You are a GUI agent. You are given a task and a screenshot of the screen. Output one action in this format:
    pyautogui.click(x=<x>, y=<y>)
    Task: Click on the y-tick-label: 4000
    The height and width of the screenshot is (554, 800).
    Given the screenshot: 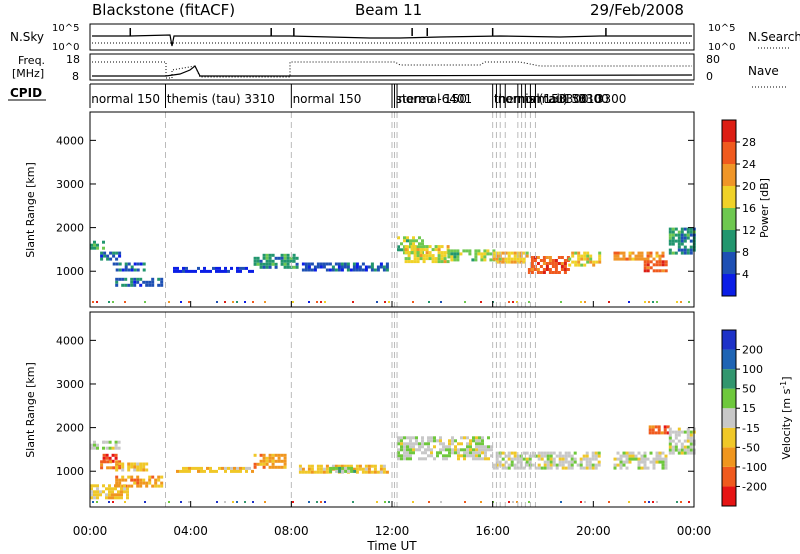 What is the action you would take?
    pyautogui.click(x=70, y=340)
    